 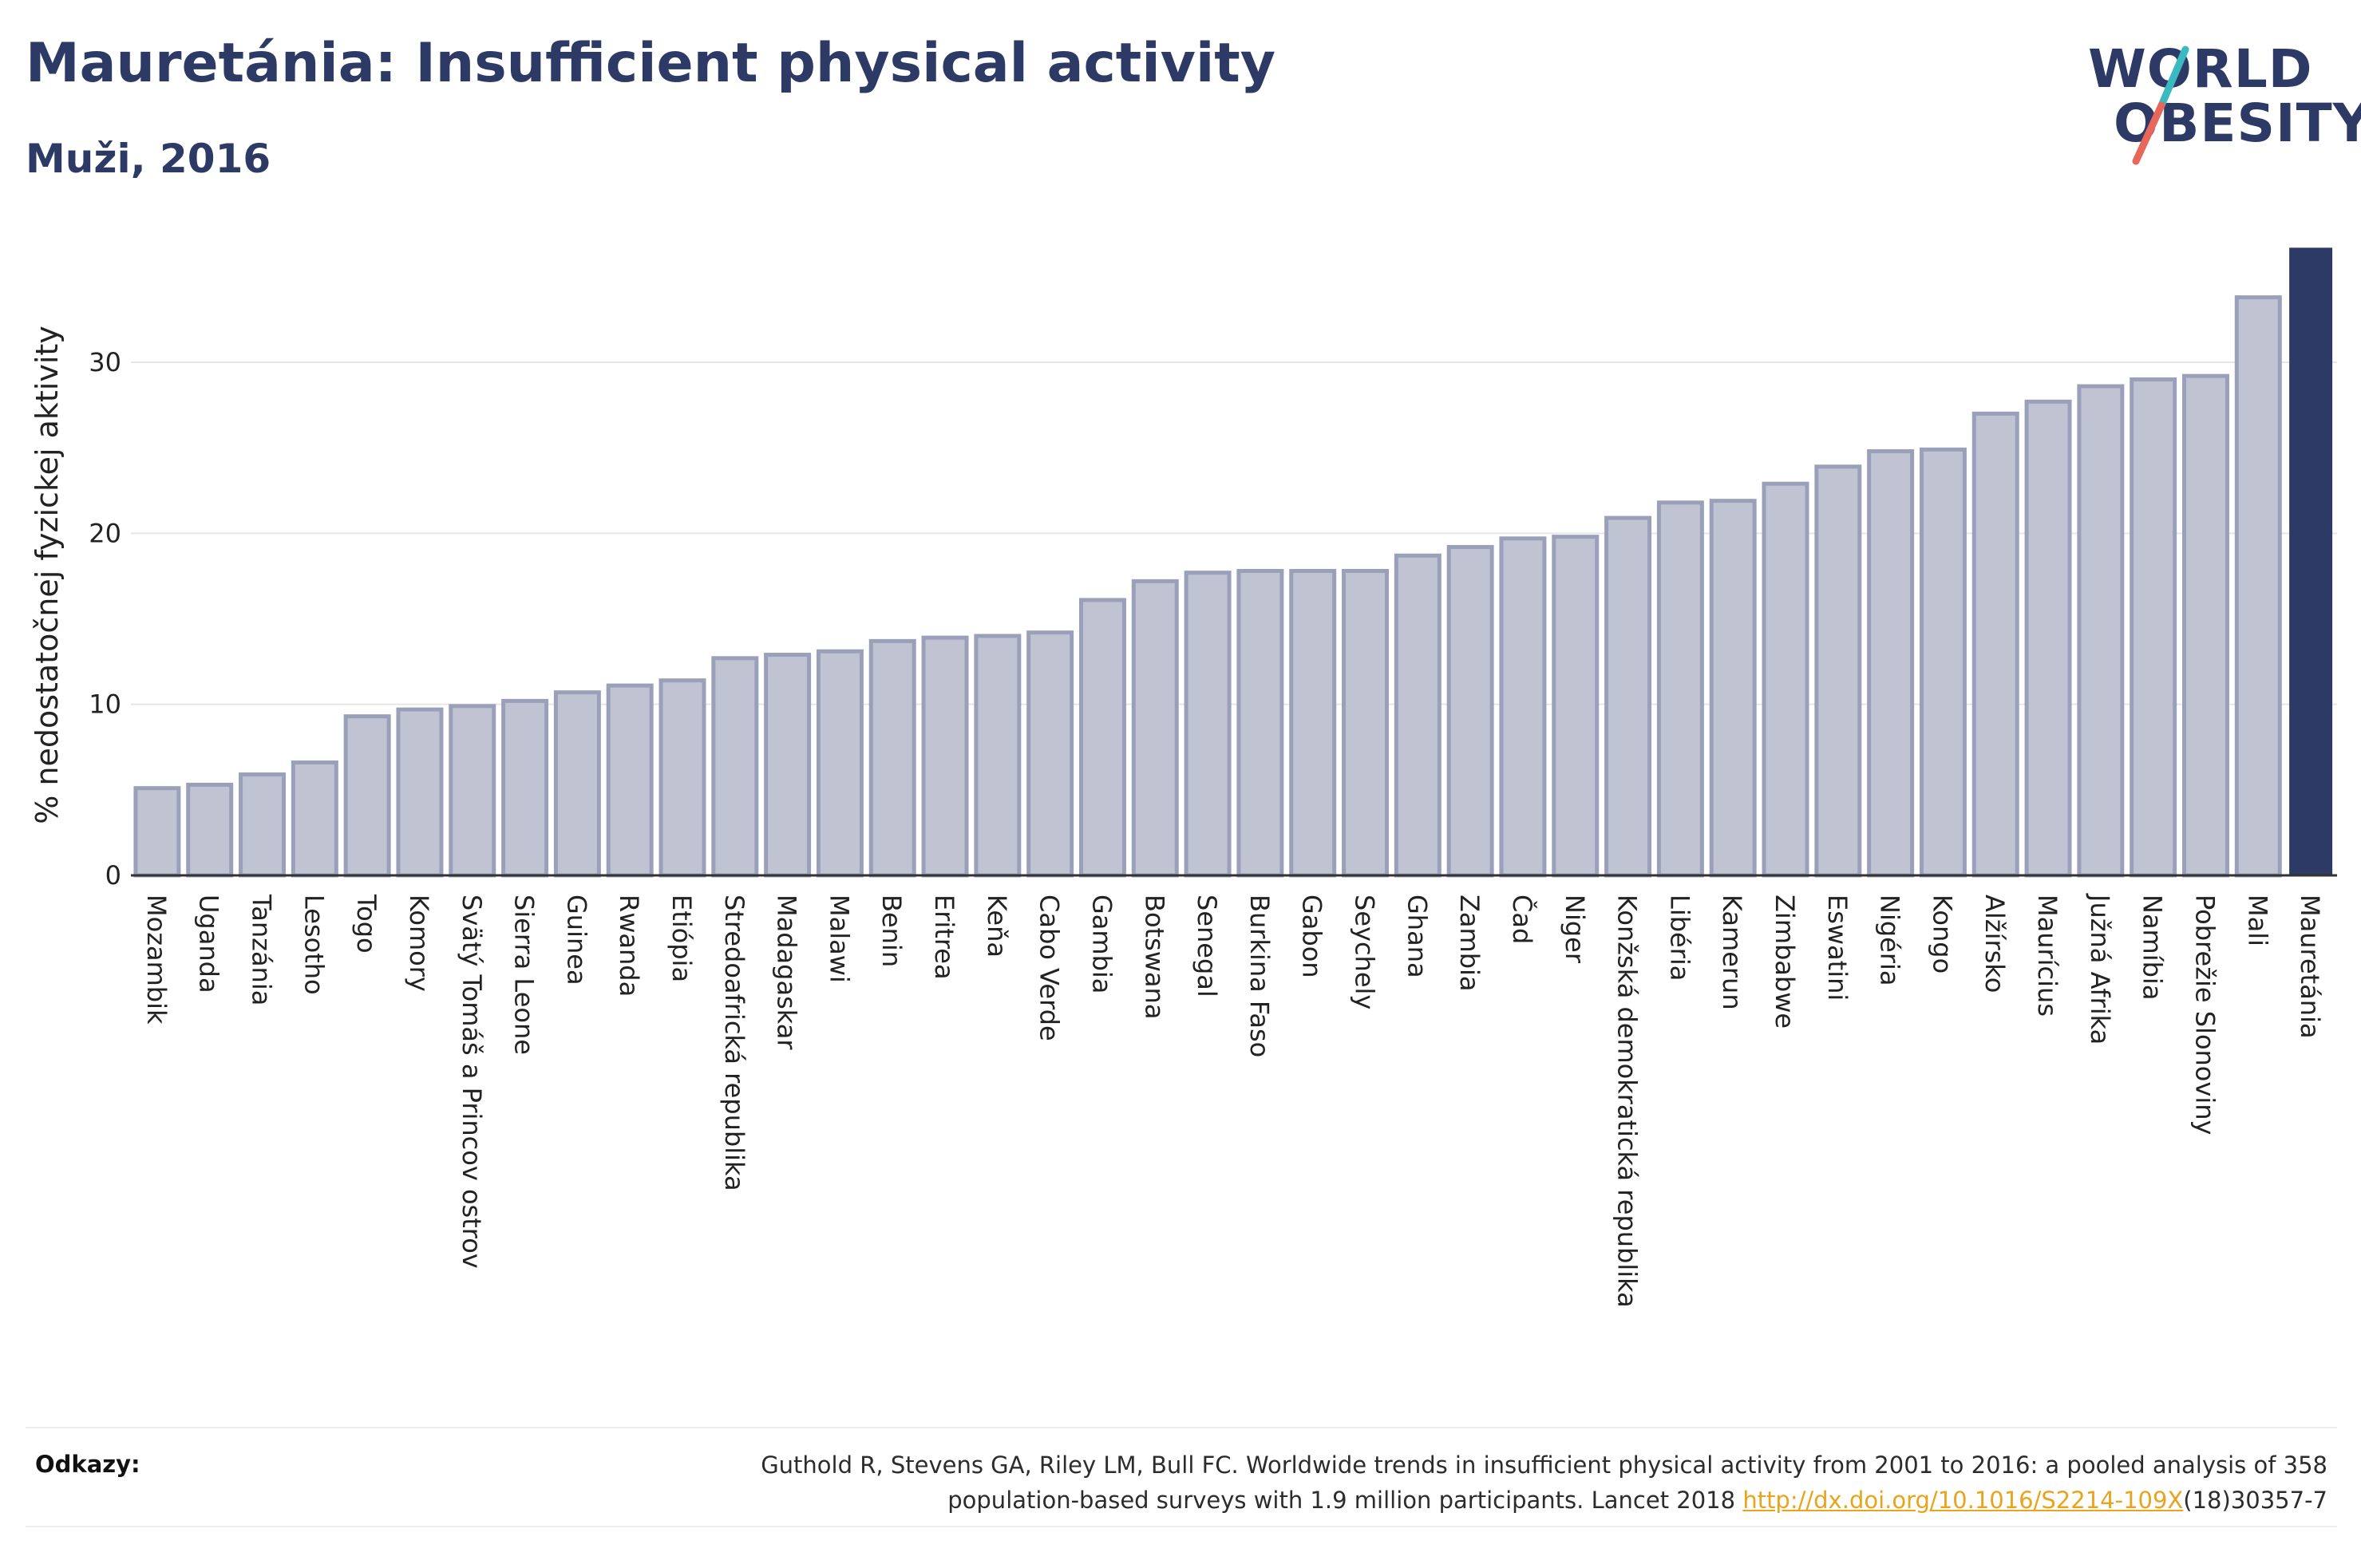 What do you see at coordinates (1732, 952) in the screenshot?
I see `x-tick-label: Kamerun` at bounding box center [1732, 952].